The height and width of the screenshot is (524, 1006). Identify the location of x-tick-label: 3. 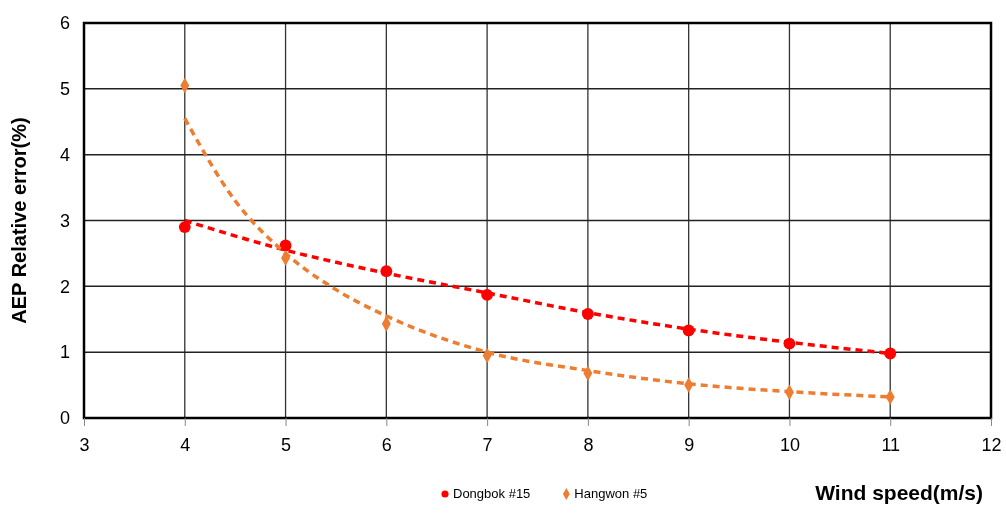
(84, 444).